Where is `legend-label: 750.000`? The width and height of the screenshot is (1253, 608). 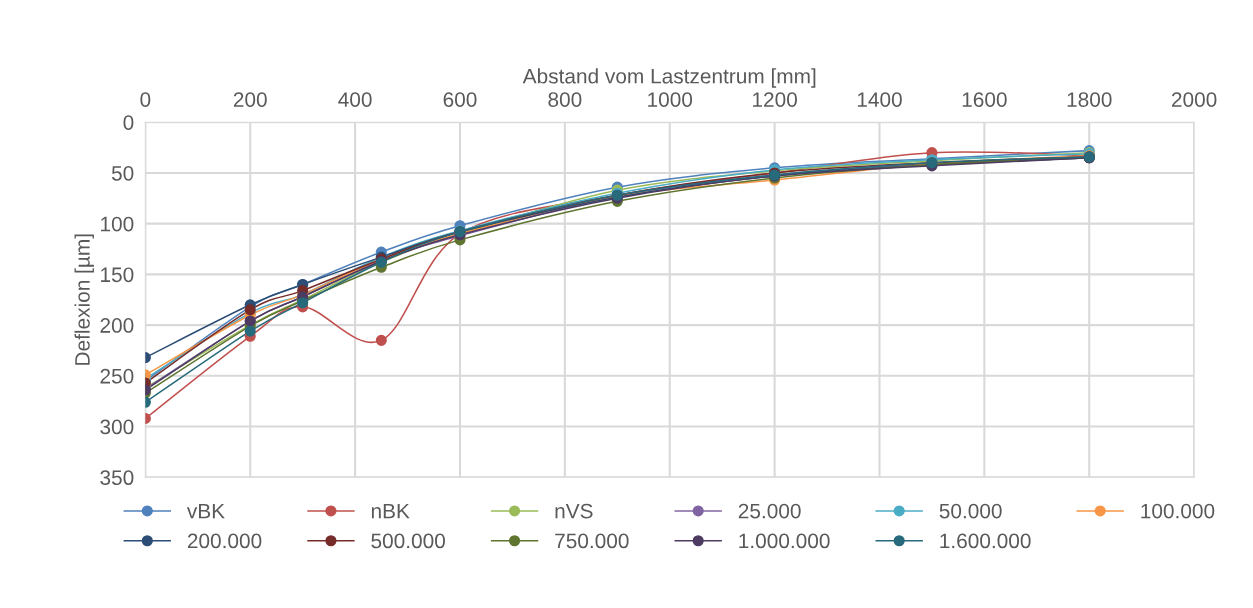 legend-label: 750.000 is located at coordinates (592, 541).